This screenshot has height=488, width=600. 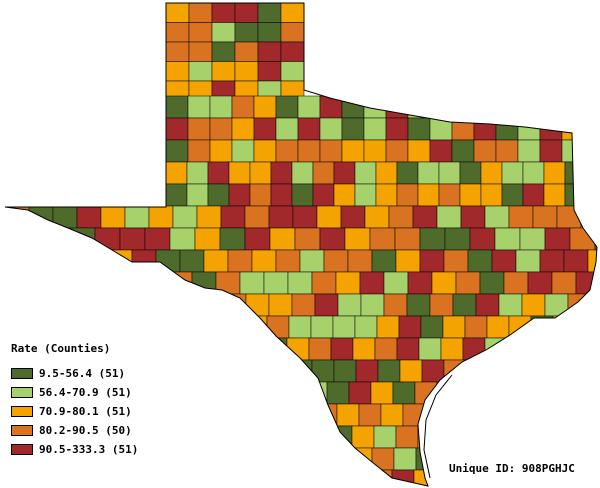 What do you see at coordinates (61, 348) in the screenshot?
I see `legend-title: Rate (Counties)` at bounding box center [61, 348].